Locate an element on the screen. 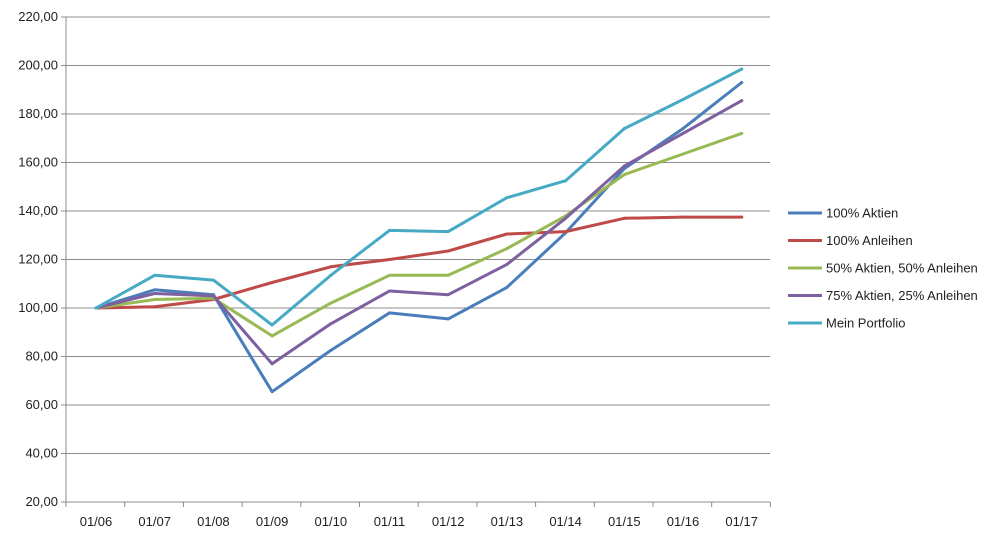 This screenshot has height=540, width=1000. y-tick-label: 200,00 is located at coordinates (38, 65).